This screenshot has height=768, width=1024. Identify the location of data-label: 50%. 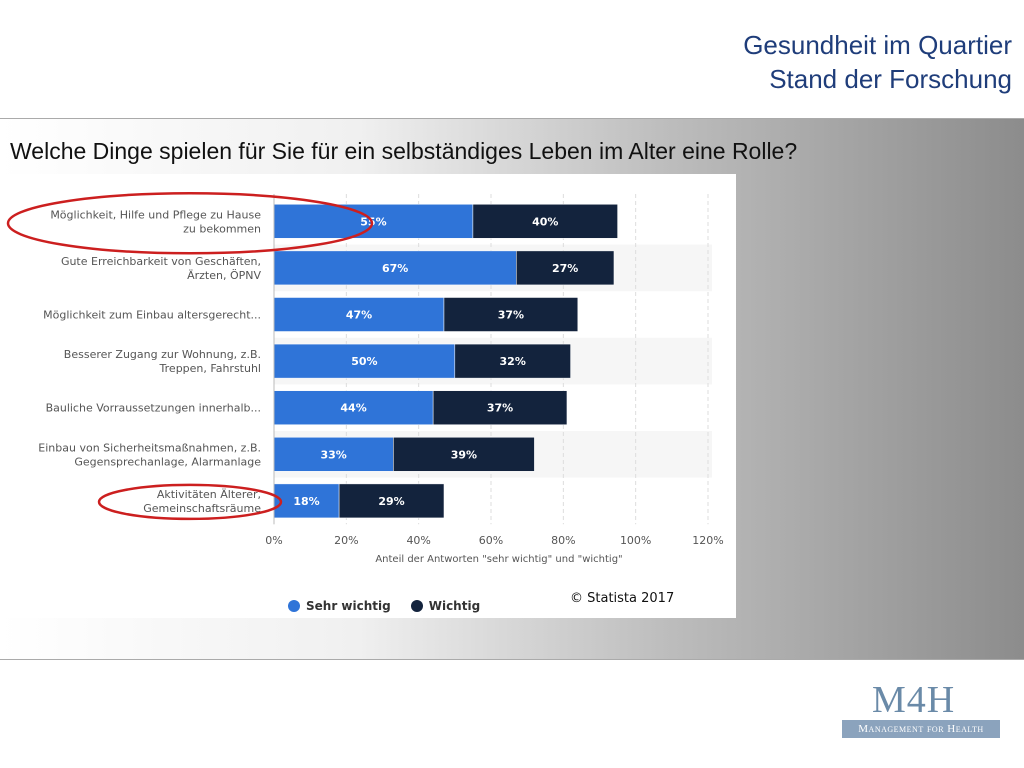
(364, 361).